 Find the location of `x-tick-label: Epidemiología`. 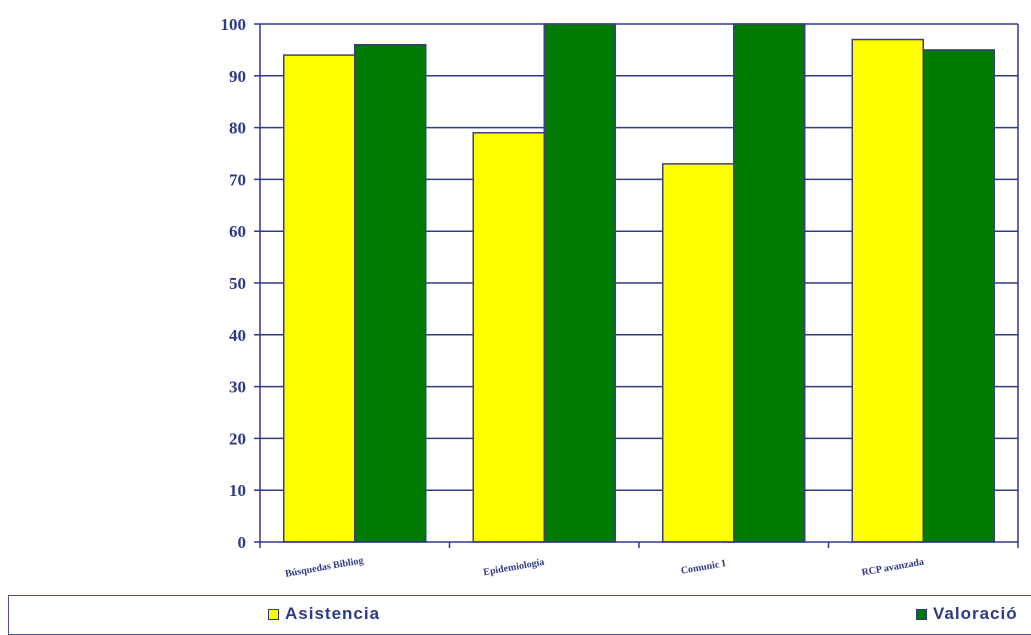

x-tick-label: Epidemiología is located at coordinates (513, 568).